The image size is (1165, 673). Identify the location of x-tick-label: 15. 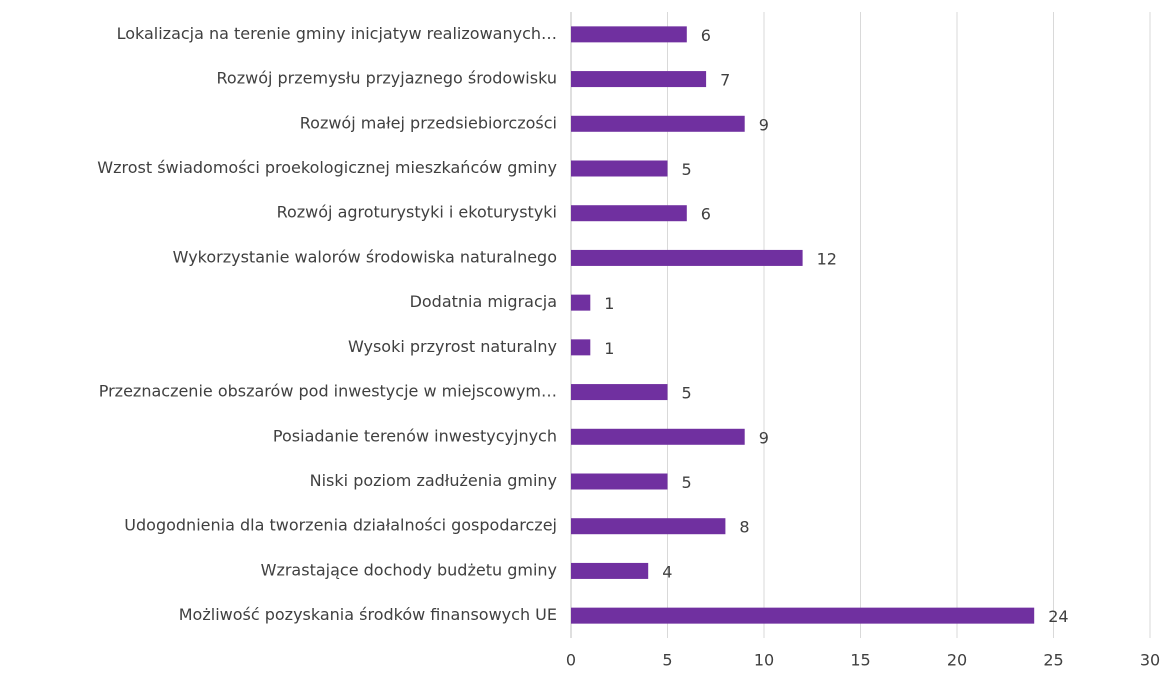
(860, 660).